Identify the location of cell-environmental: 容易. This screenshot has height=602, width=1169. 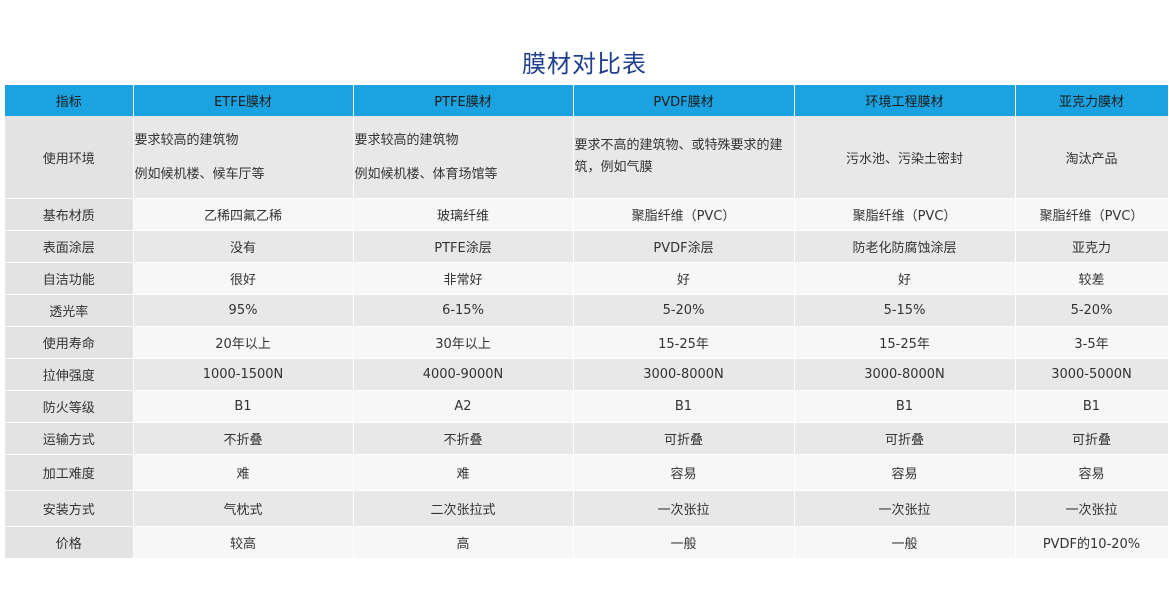
(905, 472).